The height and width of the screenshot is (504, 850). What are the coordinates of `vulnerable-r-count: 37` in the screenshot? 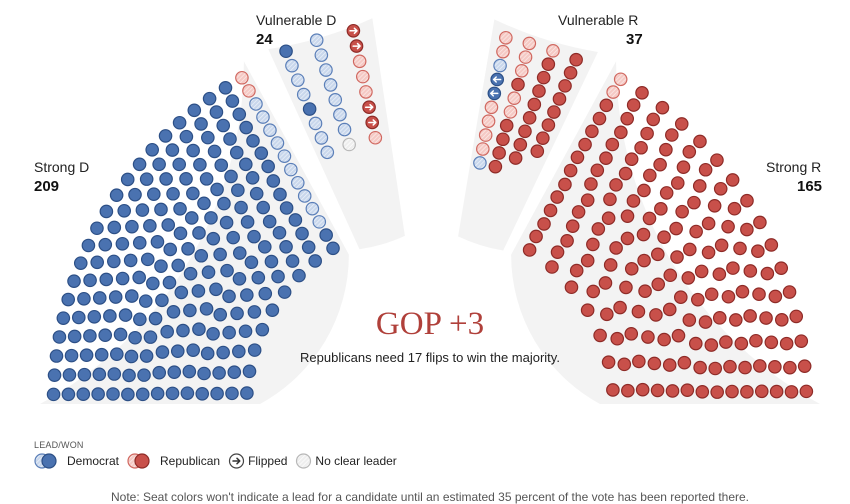 It's located at (634, 39).